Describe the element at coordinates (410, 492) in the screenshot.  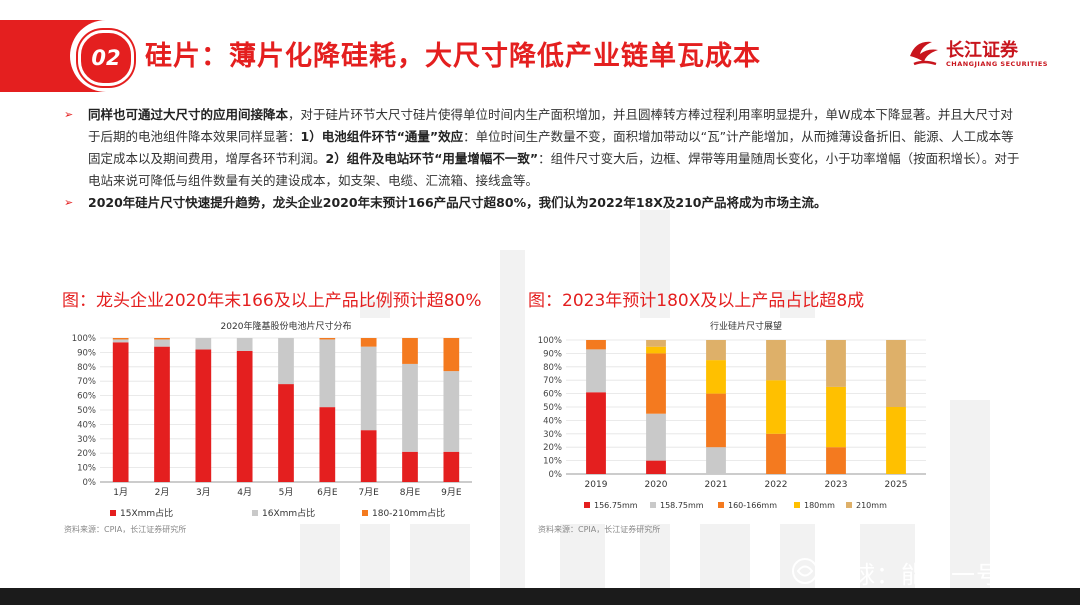
I see `x-tick-label: 8月E` at that location.